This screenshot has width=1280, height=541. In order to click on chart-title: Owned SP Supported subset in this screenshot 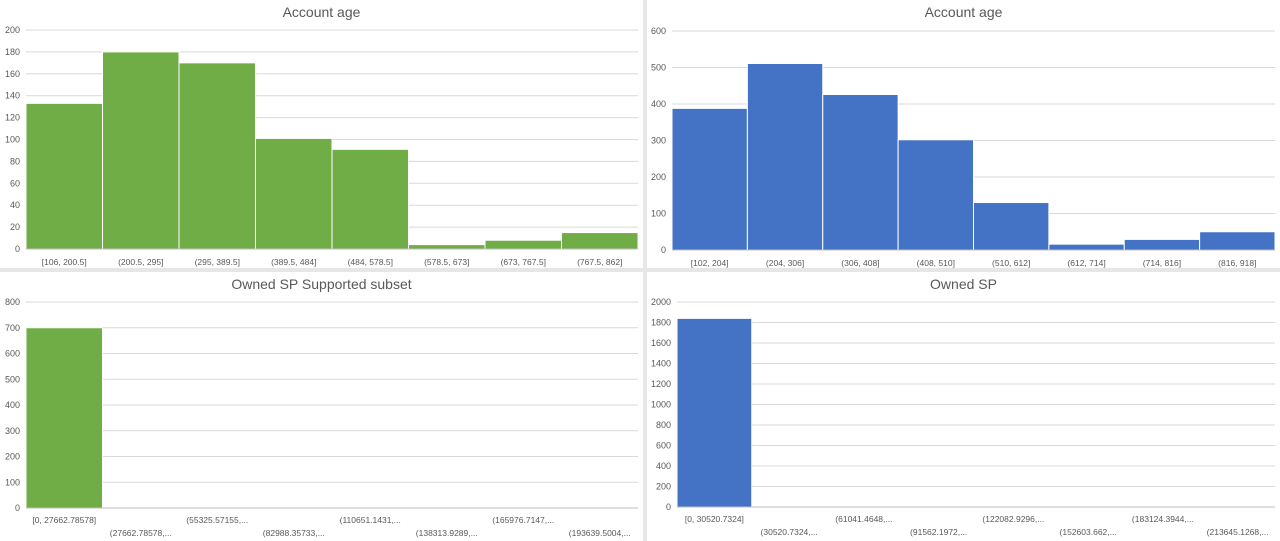, I will do `click(321, 284)`.